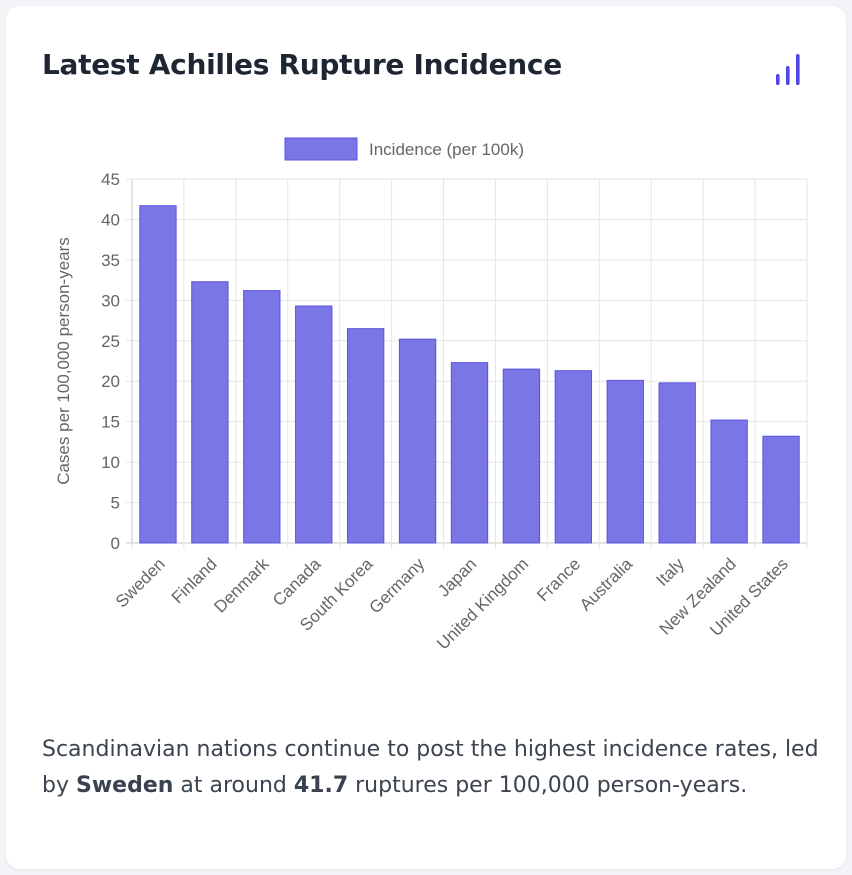  Describe the element at coordinates (124, 785) in the screenshot. I see `description-country: Sweden` at that location.